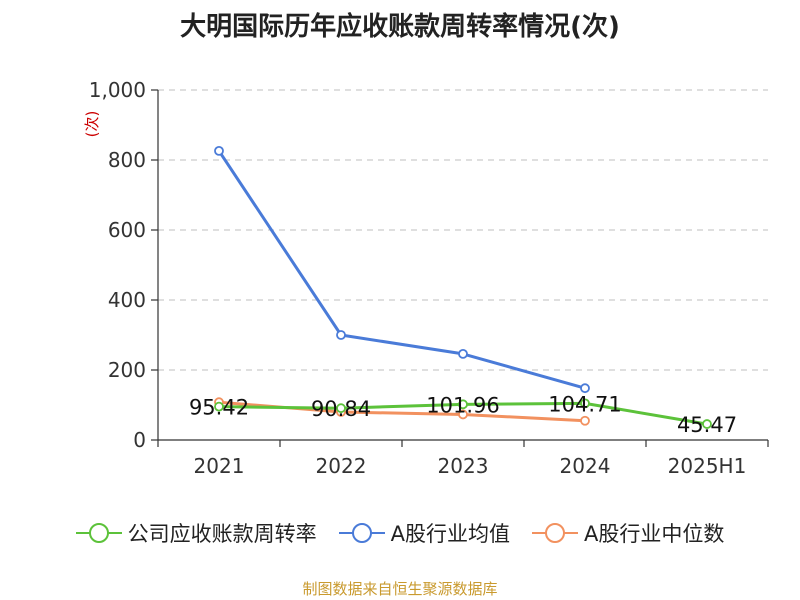 This screenshot has width=800, height=600. Describe the element at coordinates (555, 533) in the screenshot. I see `legend-marker-industry-median` at that location.